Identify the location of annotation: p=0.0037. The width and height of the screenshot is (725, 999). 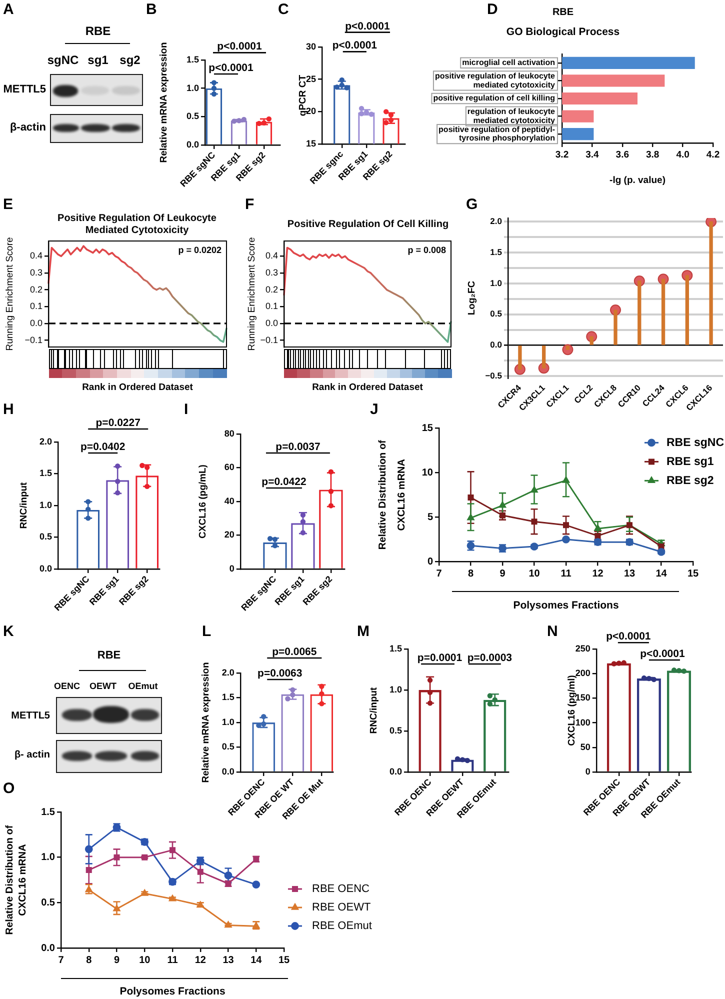
(298, 447).